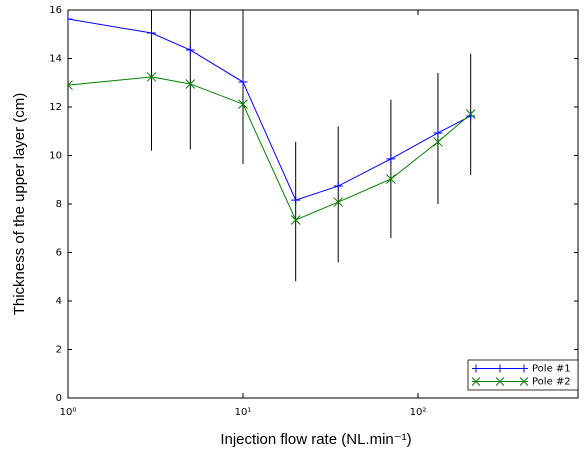  What do you see at coordinates (68, 412) in the screenshot?
I see `x-tick-label: 10⁰` at bounding box center [68, 412].